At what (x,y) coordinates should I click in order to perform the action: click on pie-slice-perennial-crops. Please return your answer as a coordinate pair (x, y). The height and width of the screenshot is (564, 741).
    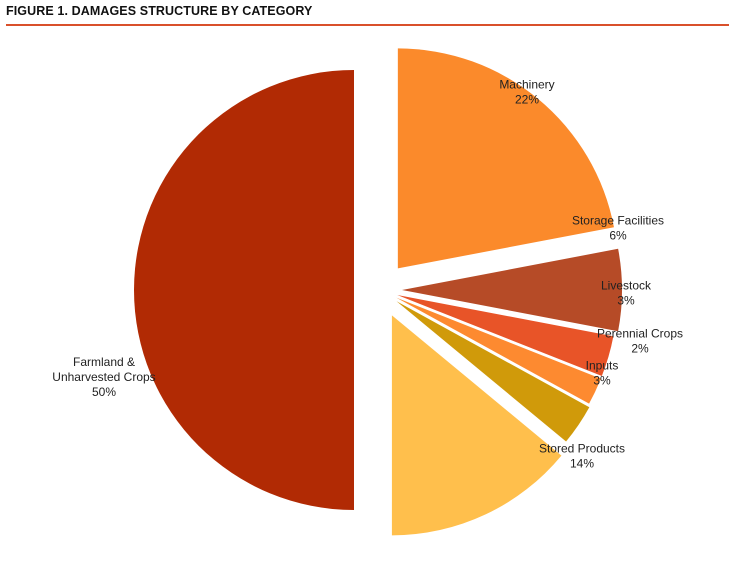
    Looking at the image, I should click on (498, 350).